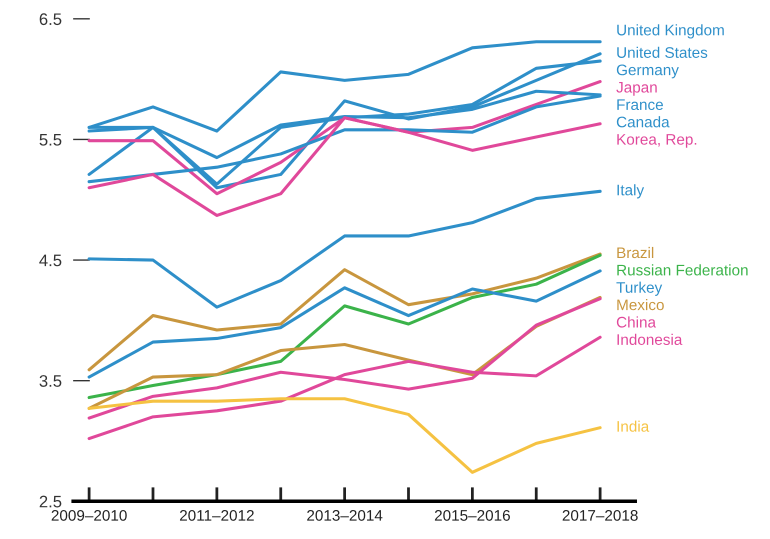 Image resolution: width=770 pixels, height=539 pixels. Describe the element at coordinates (51, 140) in the screenshot. I see `y-tick-label: 5.5` at that location.